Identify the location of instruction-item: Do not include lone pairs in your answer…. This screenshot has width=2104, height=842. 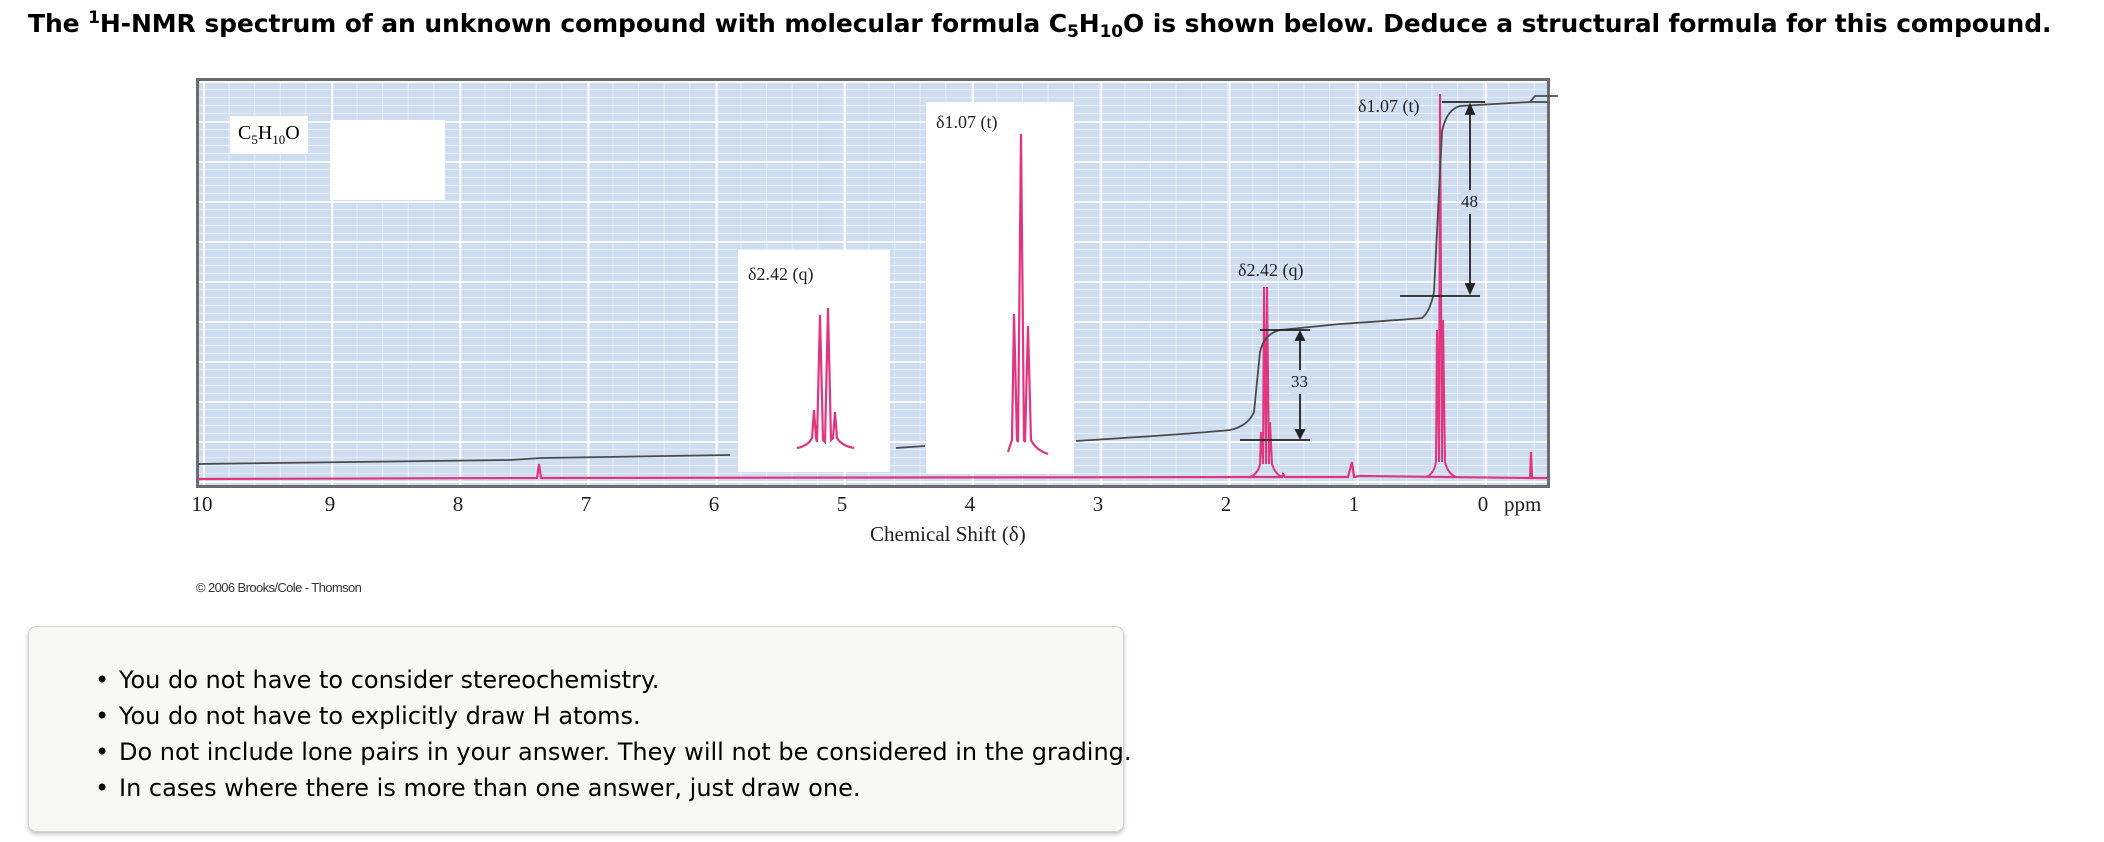
(613, 752).